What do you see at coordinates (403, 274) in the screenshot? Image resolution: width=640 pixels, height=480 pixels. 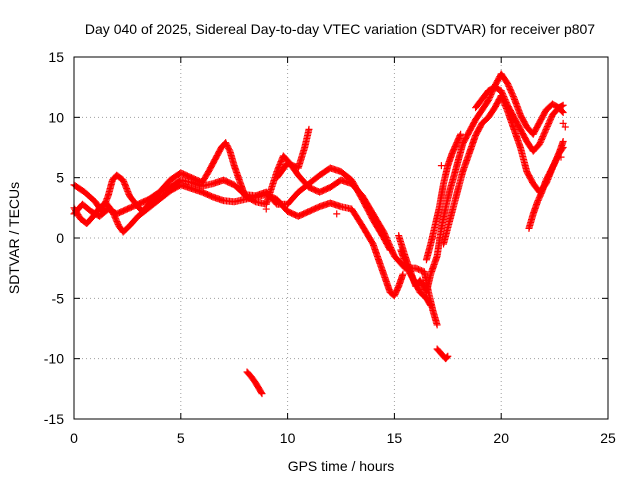 I see `data-point-s1` at bounding box center [403, 274].